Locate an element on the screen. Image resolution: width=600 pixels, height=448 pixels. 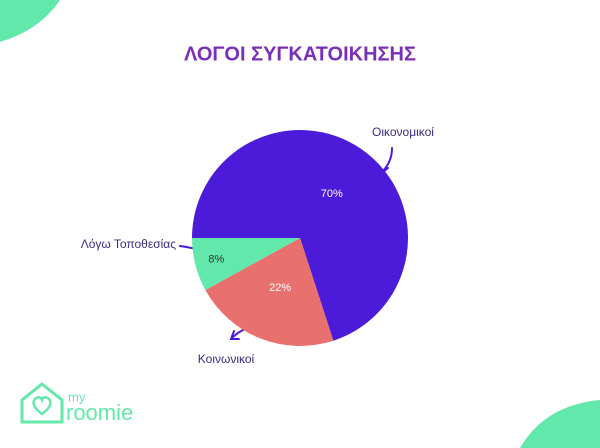
value-label: 22% is located at coordinates (280, 288).